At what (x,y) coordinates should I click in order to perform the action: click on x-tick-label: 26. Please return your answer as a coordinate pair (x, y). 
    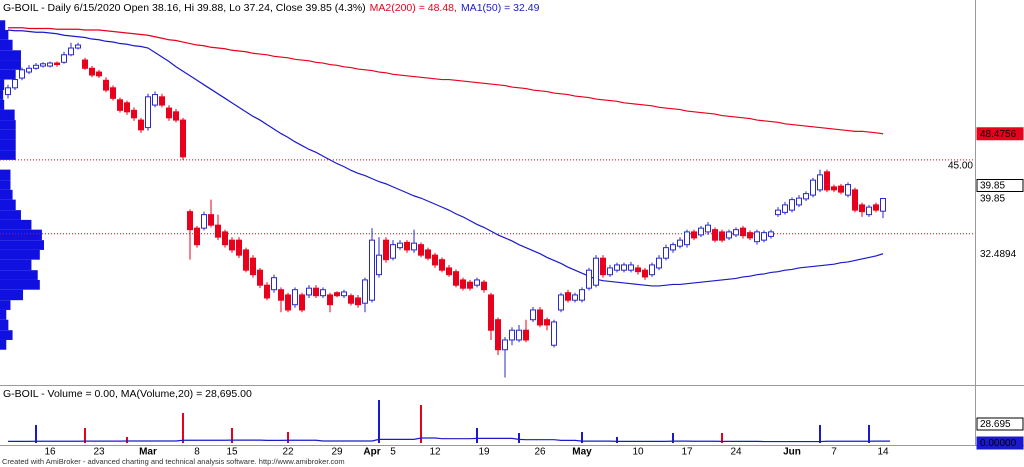
    Looking at the image, I should click on (540, 452).